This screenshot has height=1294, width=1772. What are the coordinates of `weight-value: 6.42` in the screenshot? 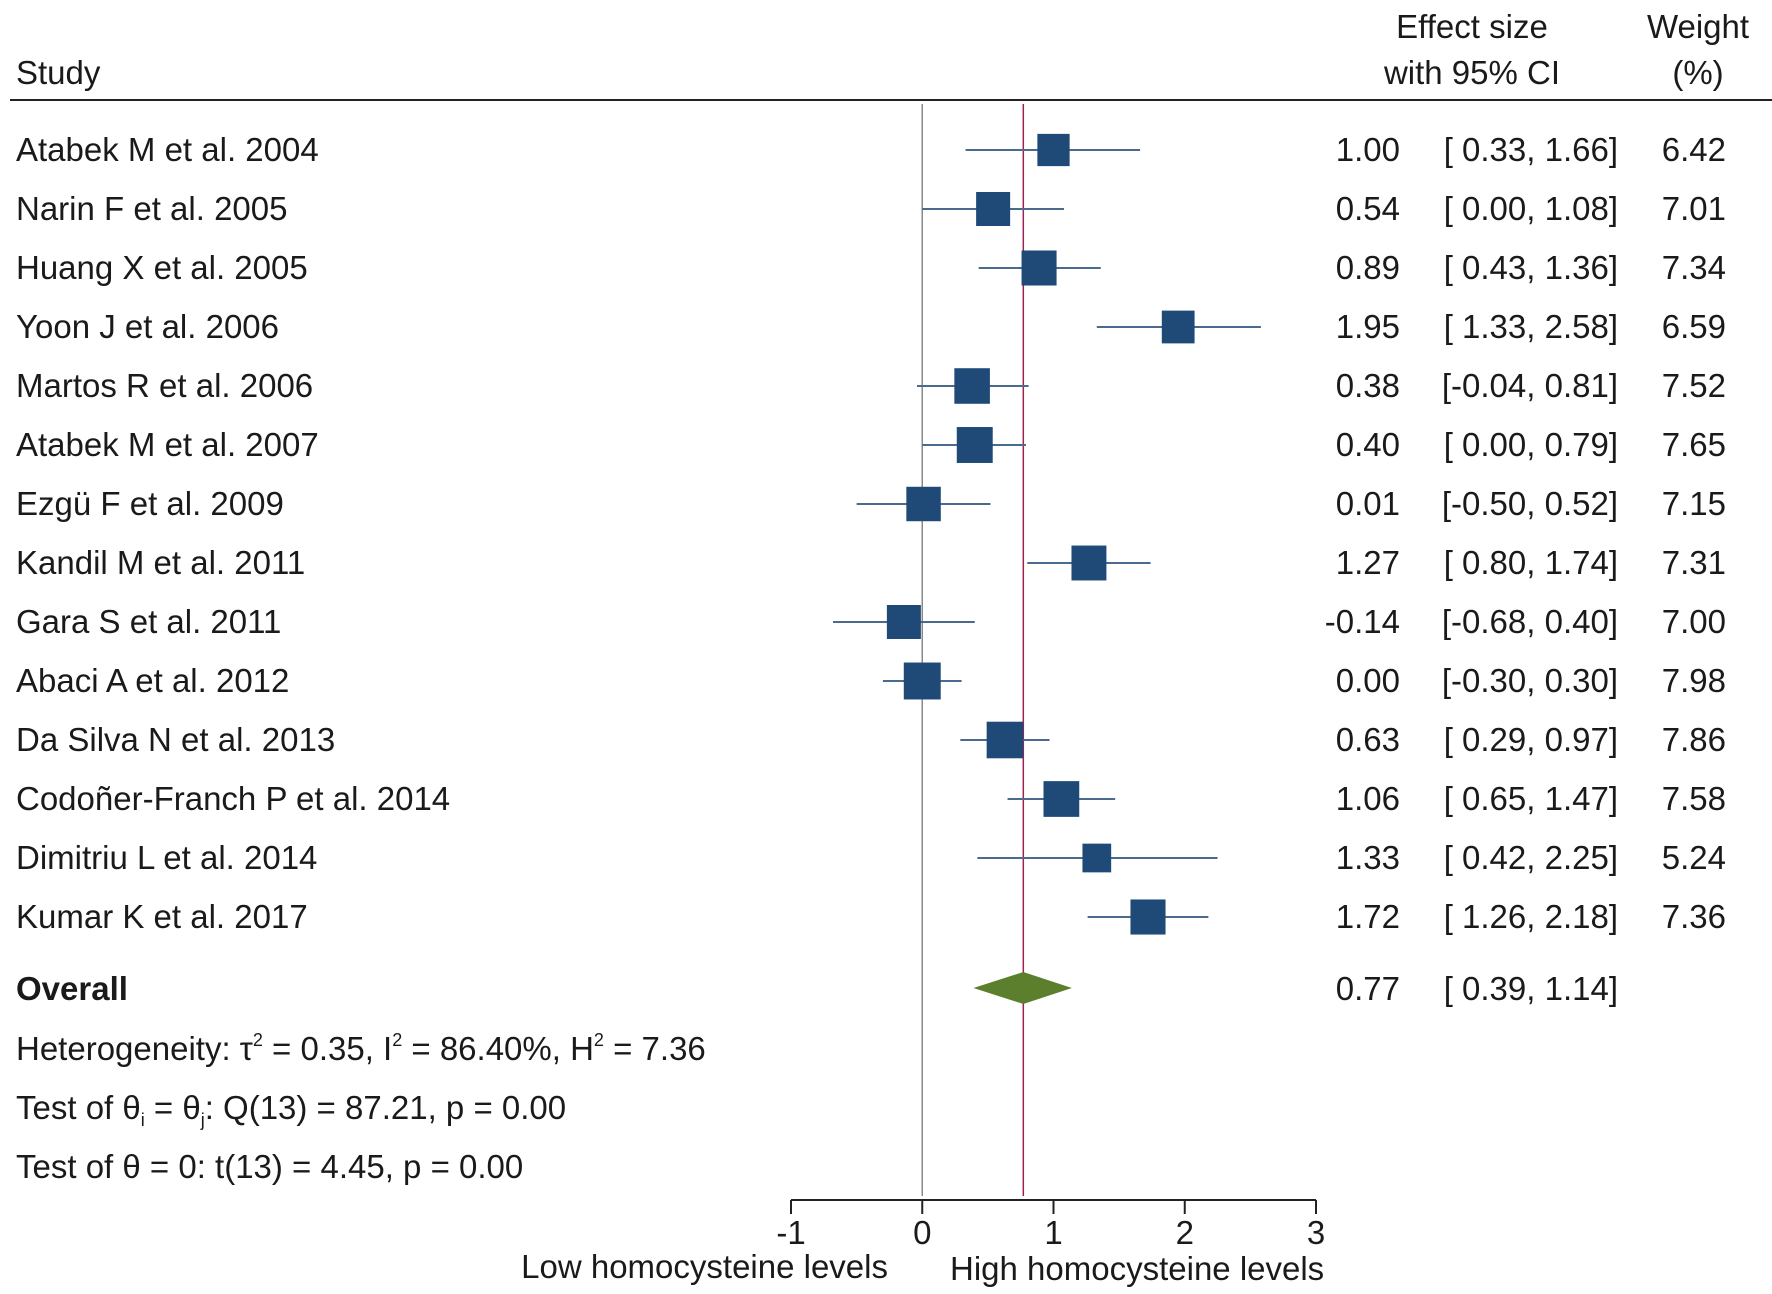 It's located at (1694, 149).